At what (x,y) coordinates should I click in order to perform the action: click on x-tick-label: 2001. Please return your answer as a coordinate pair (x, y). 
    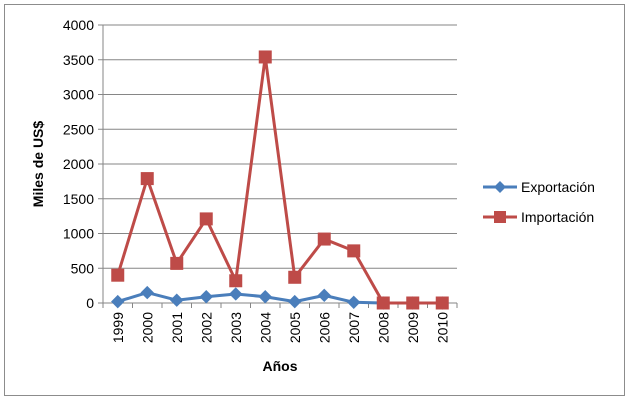
    Looking at the image, I should click on (177, 327).